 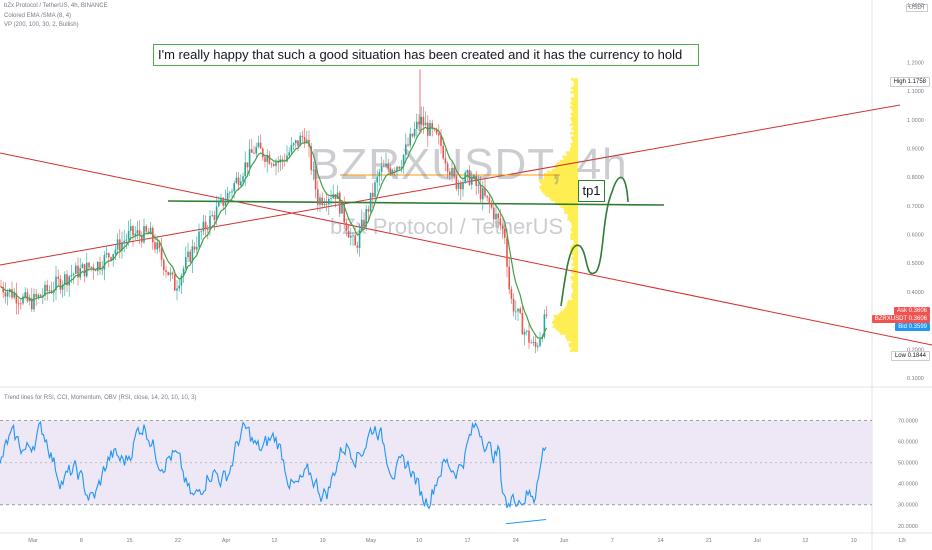 I want to click on bid-tag-label: Bid, so click(x=902, y=327).